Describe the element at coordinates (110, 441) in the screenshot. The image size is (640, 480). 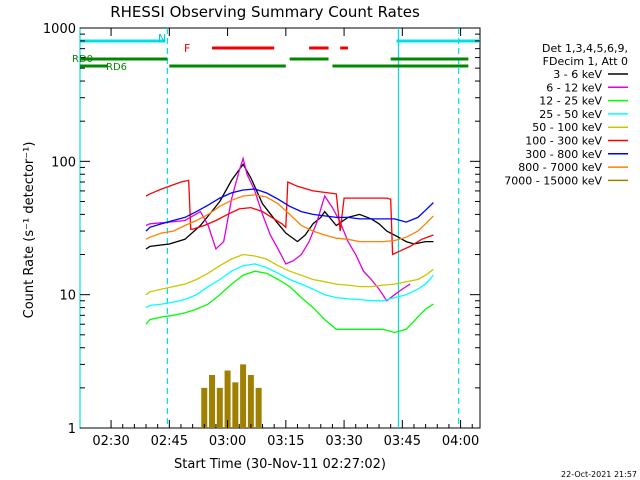
I see `x-tick-label-0: 02:30` at that location.